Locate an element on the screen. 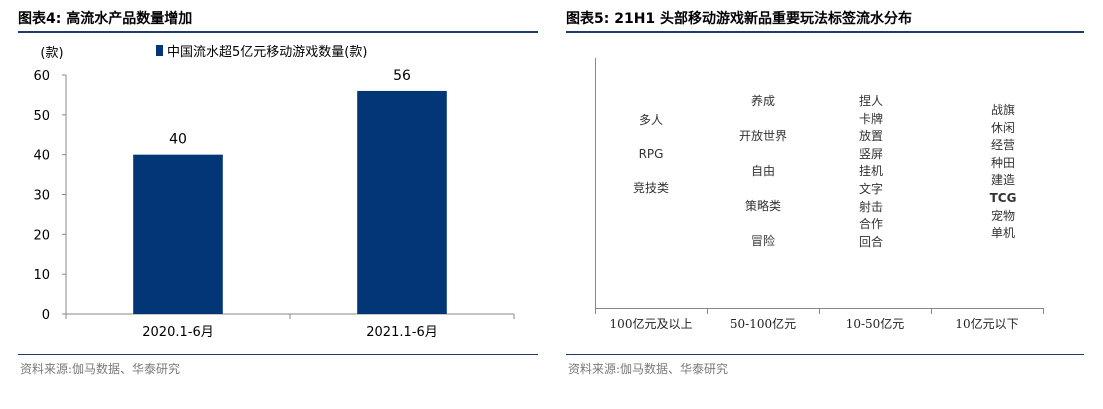 The width and height of the screenshot is (1103, 409). tag-item: 冒险 is located at coordinates (762, 241).